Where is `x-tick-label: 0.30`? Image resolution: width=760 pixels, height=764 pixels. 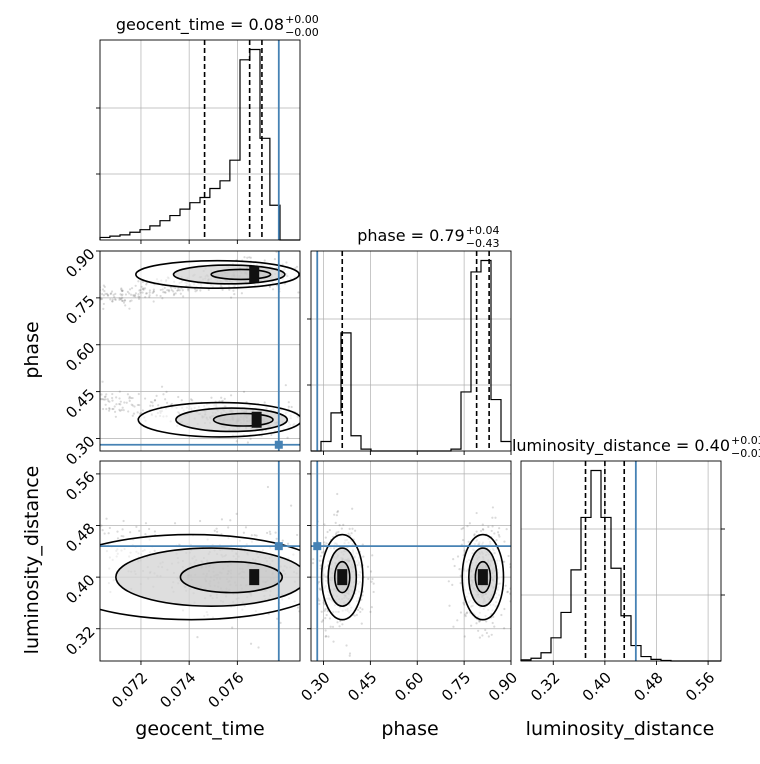
x-tick-label: 0.30 is located at coordinates (315, 687).